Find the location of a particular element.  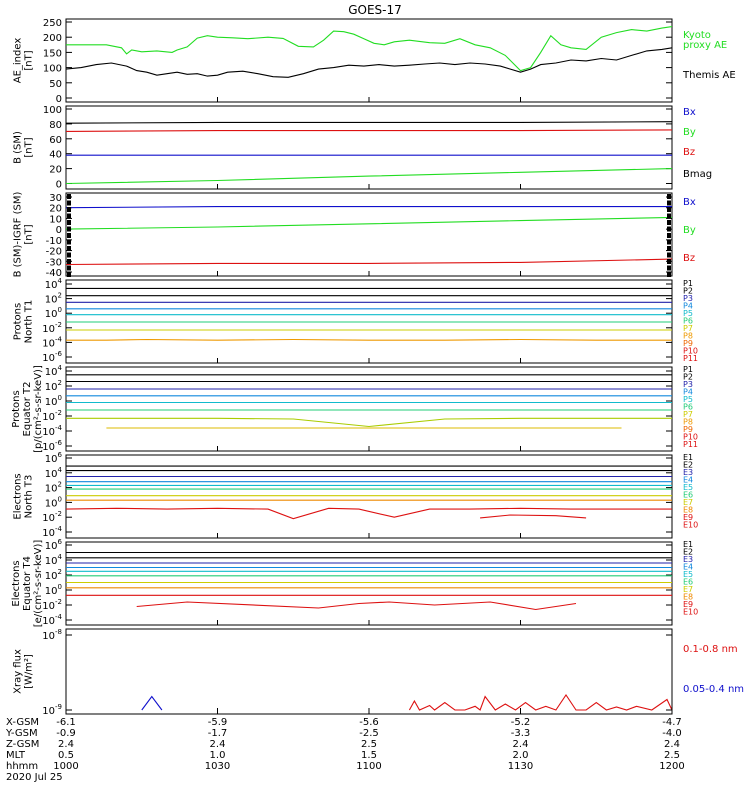

series-e9 is located at coordinates (368, 513).